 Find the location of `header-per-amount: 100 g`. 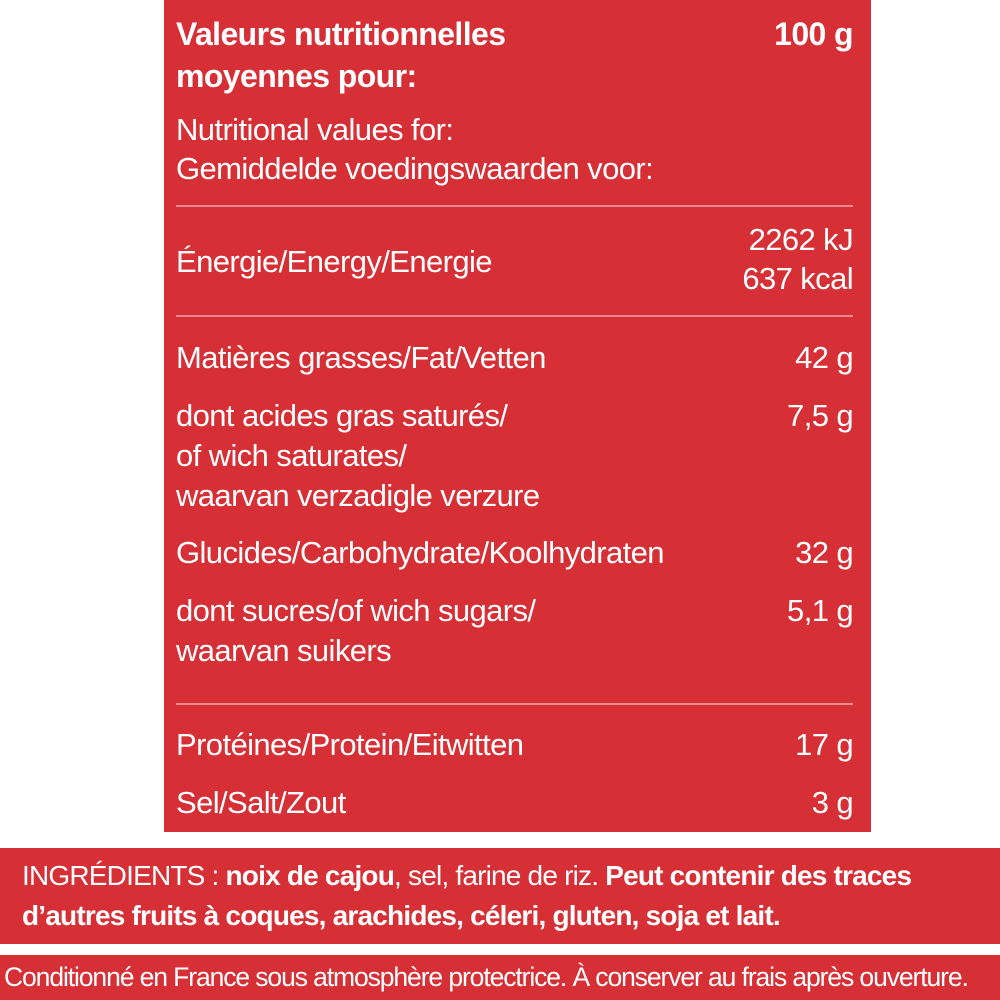

header-per-amount: 100 g is located at coordinates (813, 34).